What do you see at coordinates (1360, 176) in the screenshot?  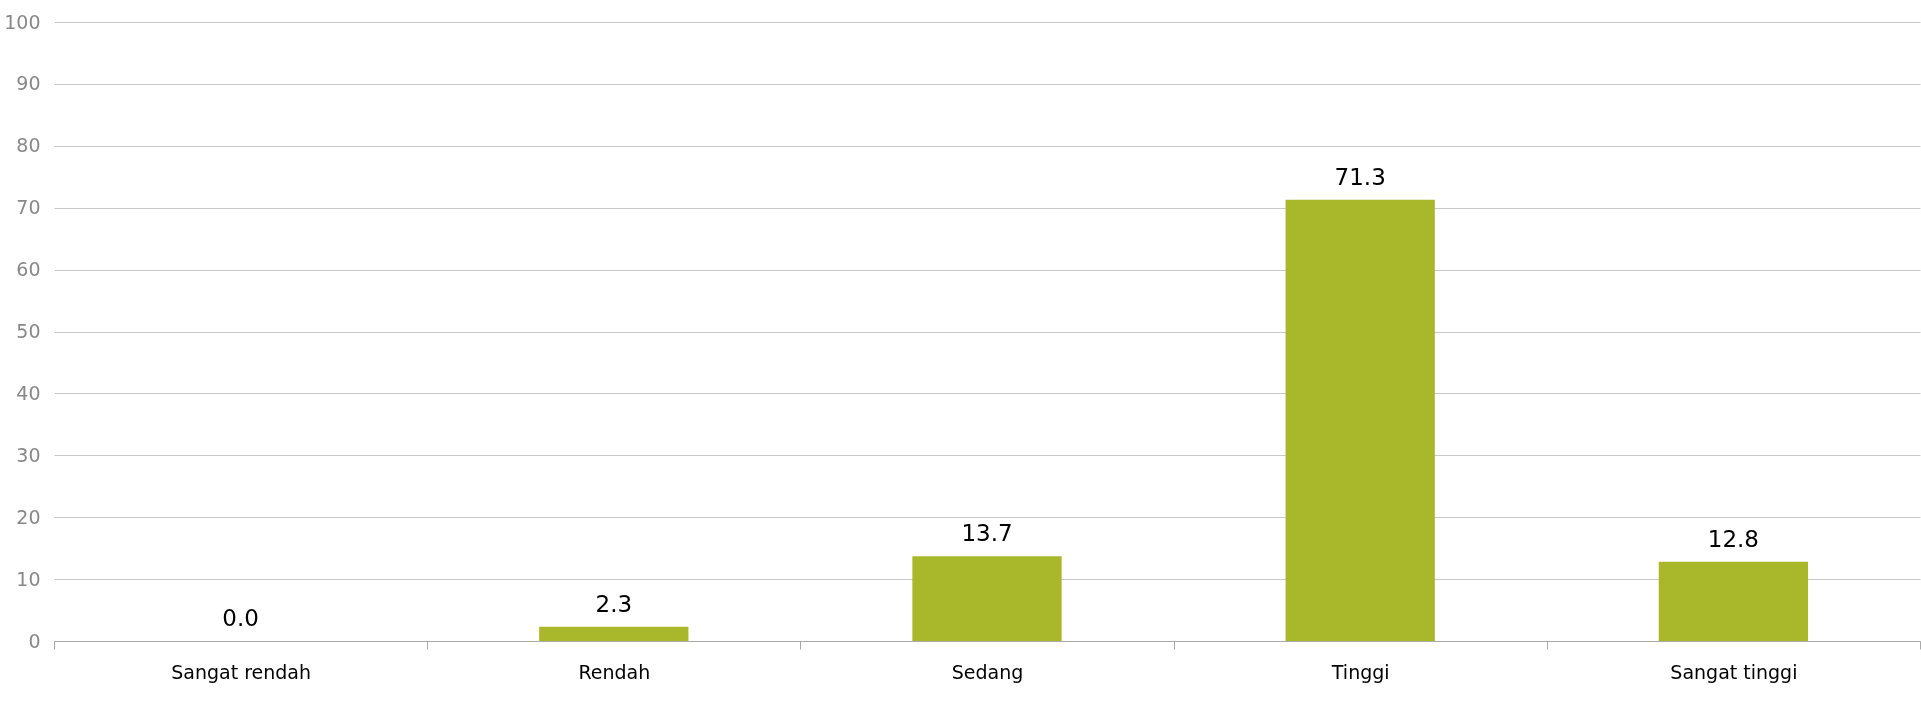 I see `data-label: 71.3` at bounding box center [1360, 176].